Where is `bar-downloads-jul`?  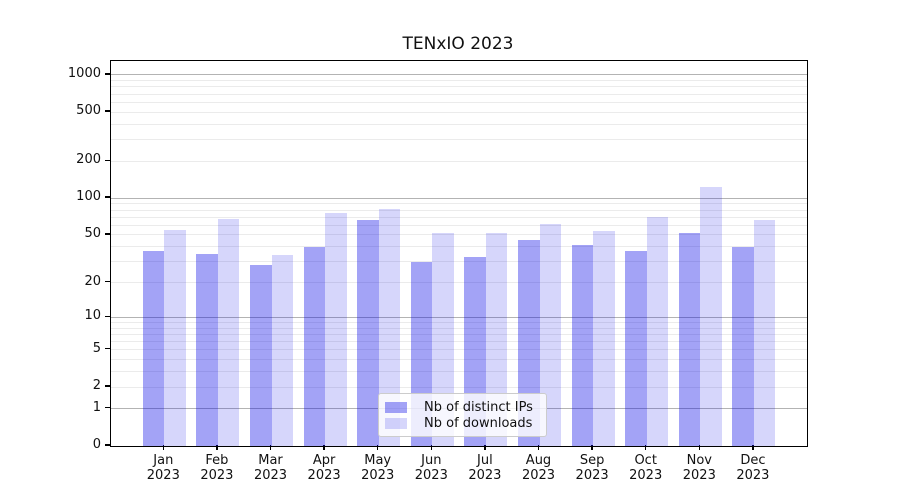 bar-downloads-jul is located at coordinates (496, 339).